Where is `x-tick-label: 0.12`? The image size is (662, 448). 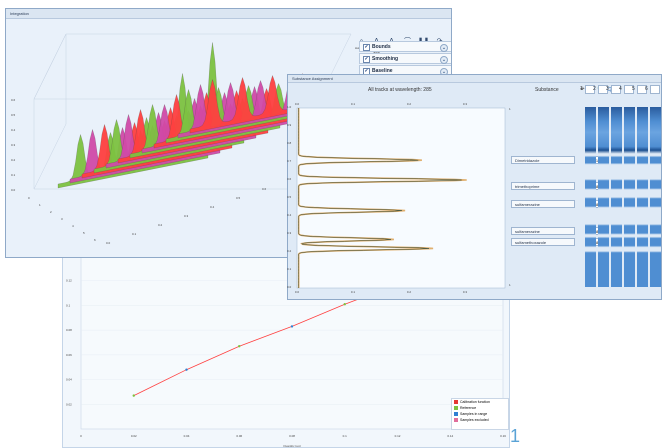
x-tick-label: 0.12 is located at coordinates (398, 436).